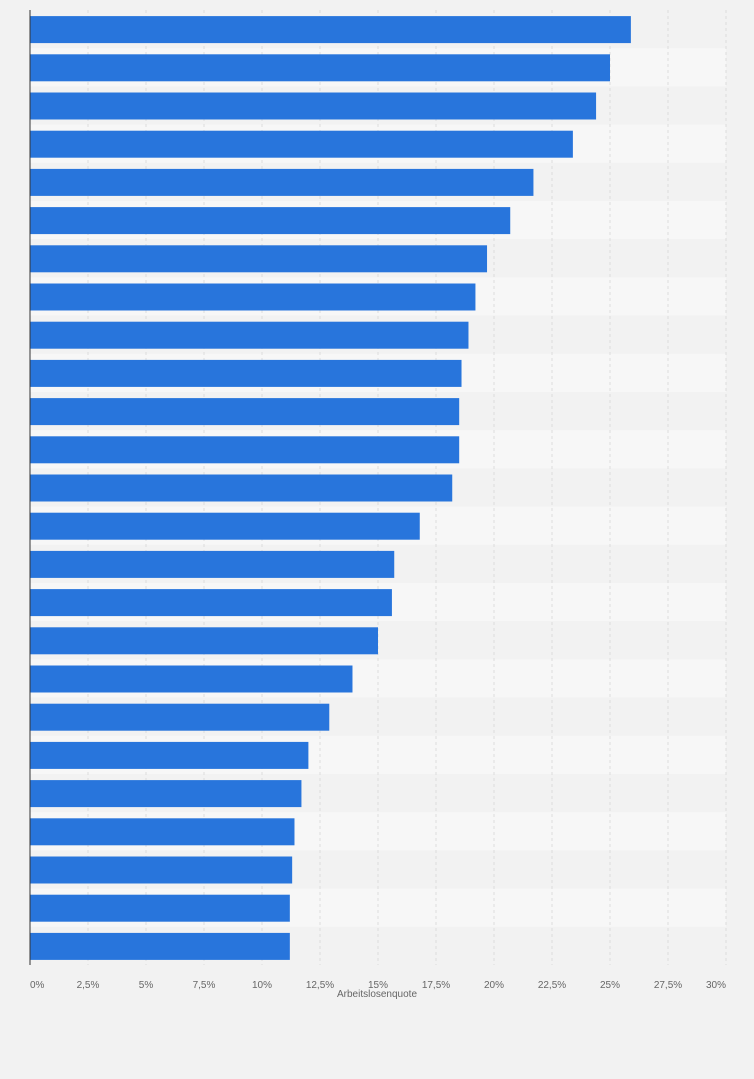 Image resolution: width=754 pixels, height=1079 pixels. I want to click on x-tick-label: 7,5%, so click(204, 985).